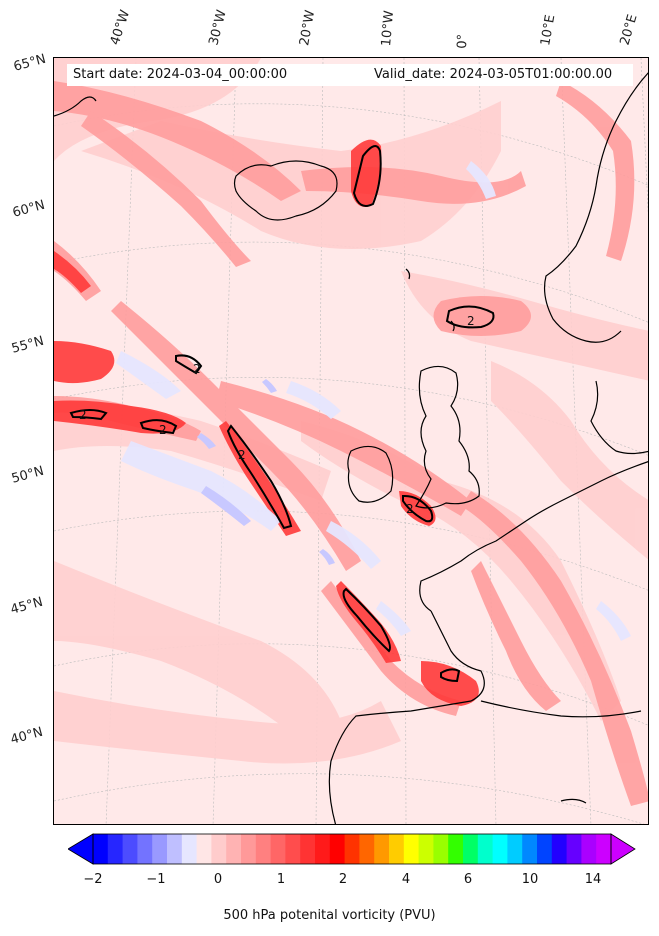 The width and height of the screenshot is (659, 936). Describe the element at coordinates (530, 879) in the screenshot. I see `colorbar-tick: 10` at that location.